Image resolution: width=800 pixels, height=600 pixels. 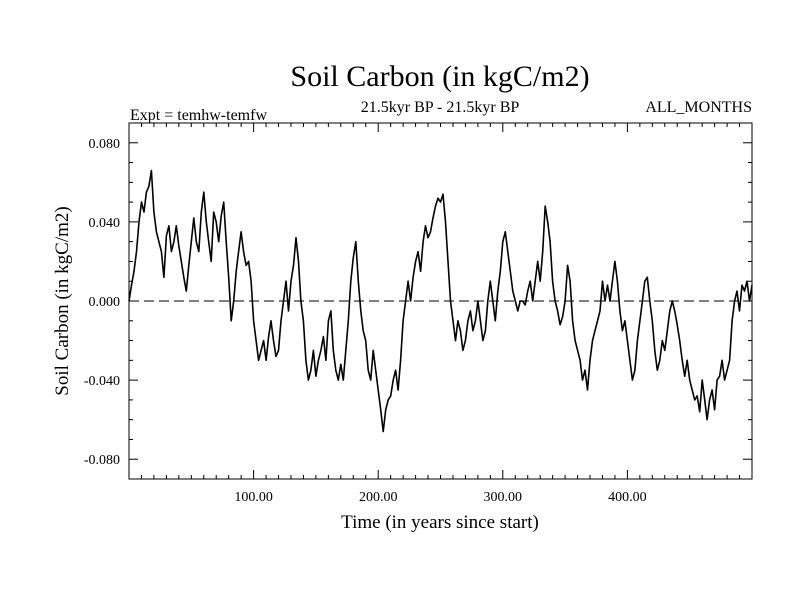 What do you see at coordinates (105, 302) in the screenshot?
I see `y-tick-label: 0.000` at bounding box center [105, 302].